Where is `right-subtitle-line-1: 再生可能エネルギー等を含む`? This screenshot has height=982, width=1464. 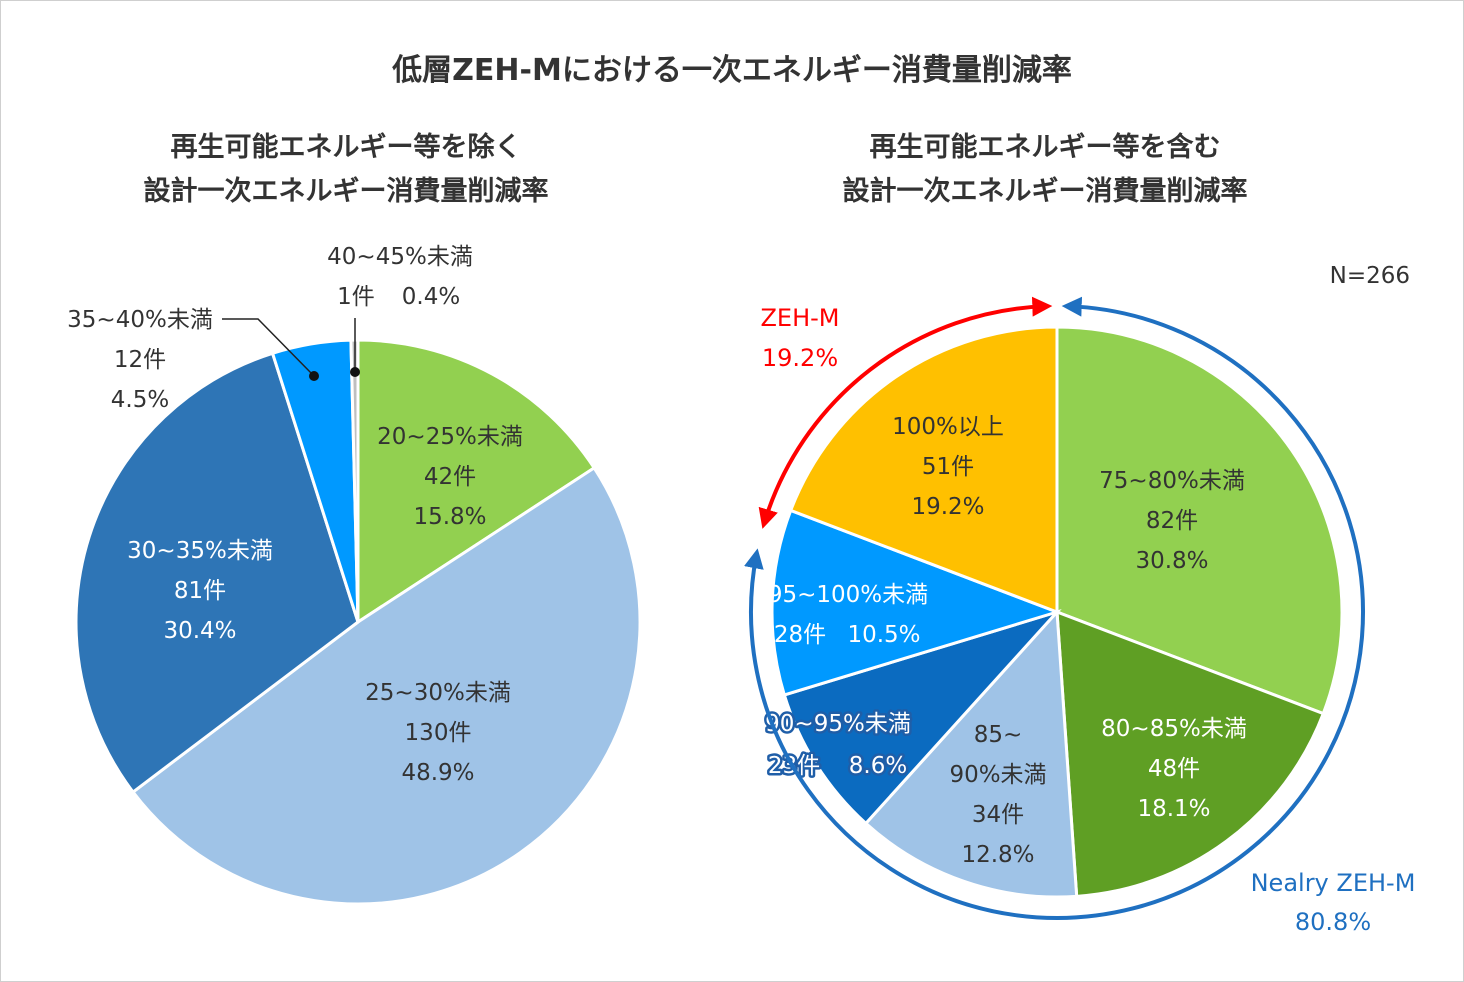 right-subtitle-line-1: 再生可能エネルギー等を含む is located at coordinates (1045, 147).